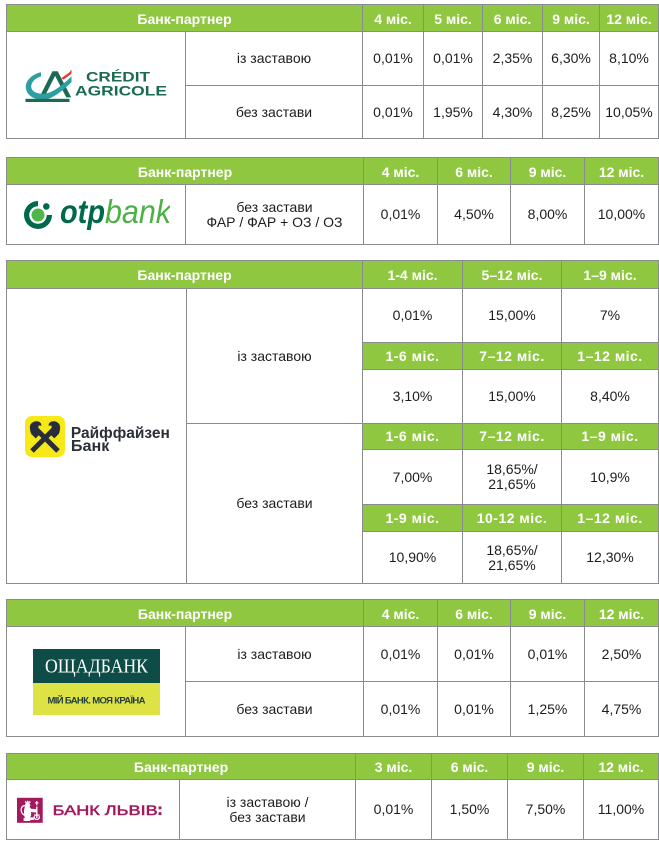 Image resolution: width=659 pixels, height=842 pixels. What do you see at coordinates (115, 214) in the screenshot?
I see `svg-text: otpbank` at bounding box center [115, 214].